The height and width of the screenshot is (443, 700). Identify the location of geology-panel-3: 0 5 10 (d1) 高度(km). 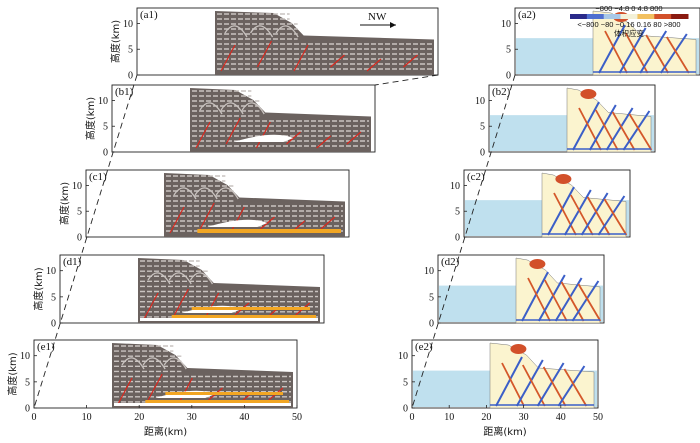
(178, 292).